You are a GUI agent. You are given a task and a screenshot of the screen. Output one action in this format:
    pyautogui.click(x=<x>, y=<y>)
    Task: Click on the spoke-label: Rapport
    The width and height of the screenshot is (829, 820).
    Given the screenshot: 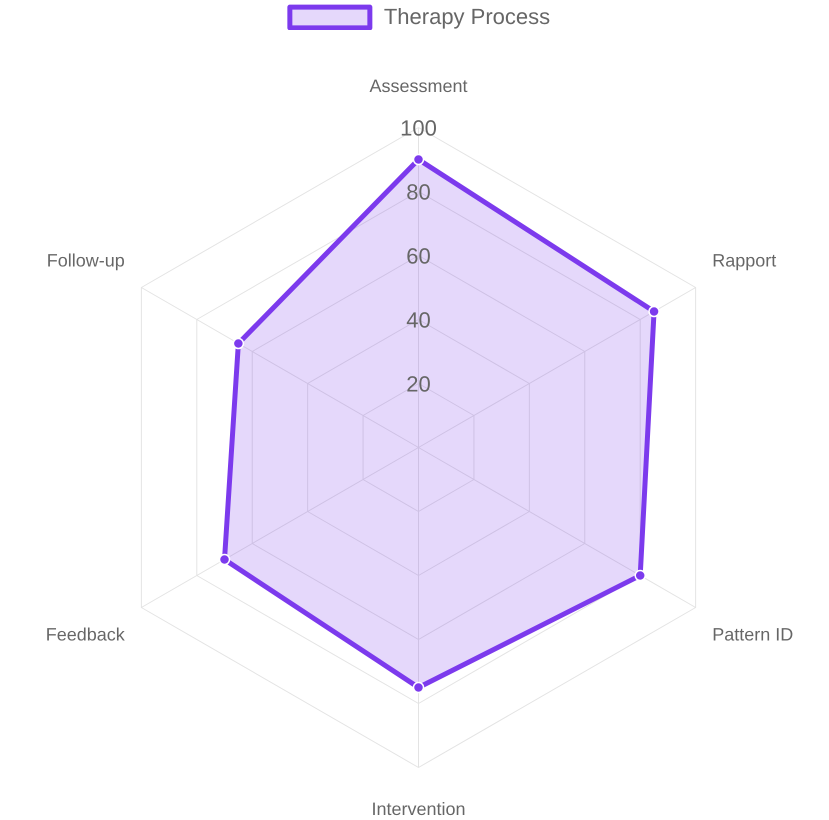 What is the action you would take?
    pyautogui.click(x=744, y=260)
    